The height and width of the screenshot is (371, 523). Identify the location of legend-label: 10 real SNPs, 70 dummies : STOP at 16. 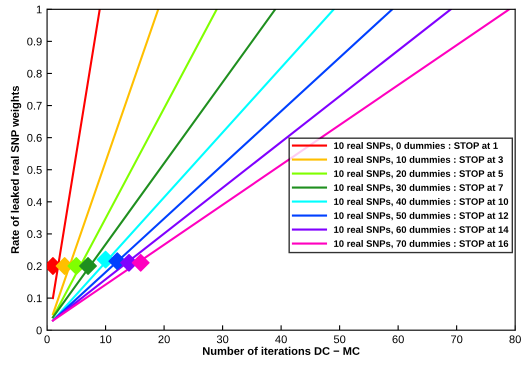
(421, 244).